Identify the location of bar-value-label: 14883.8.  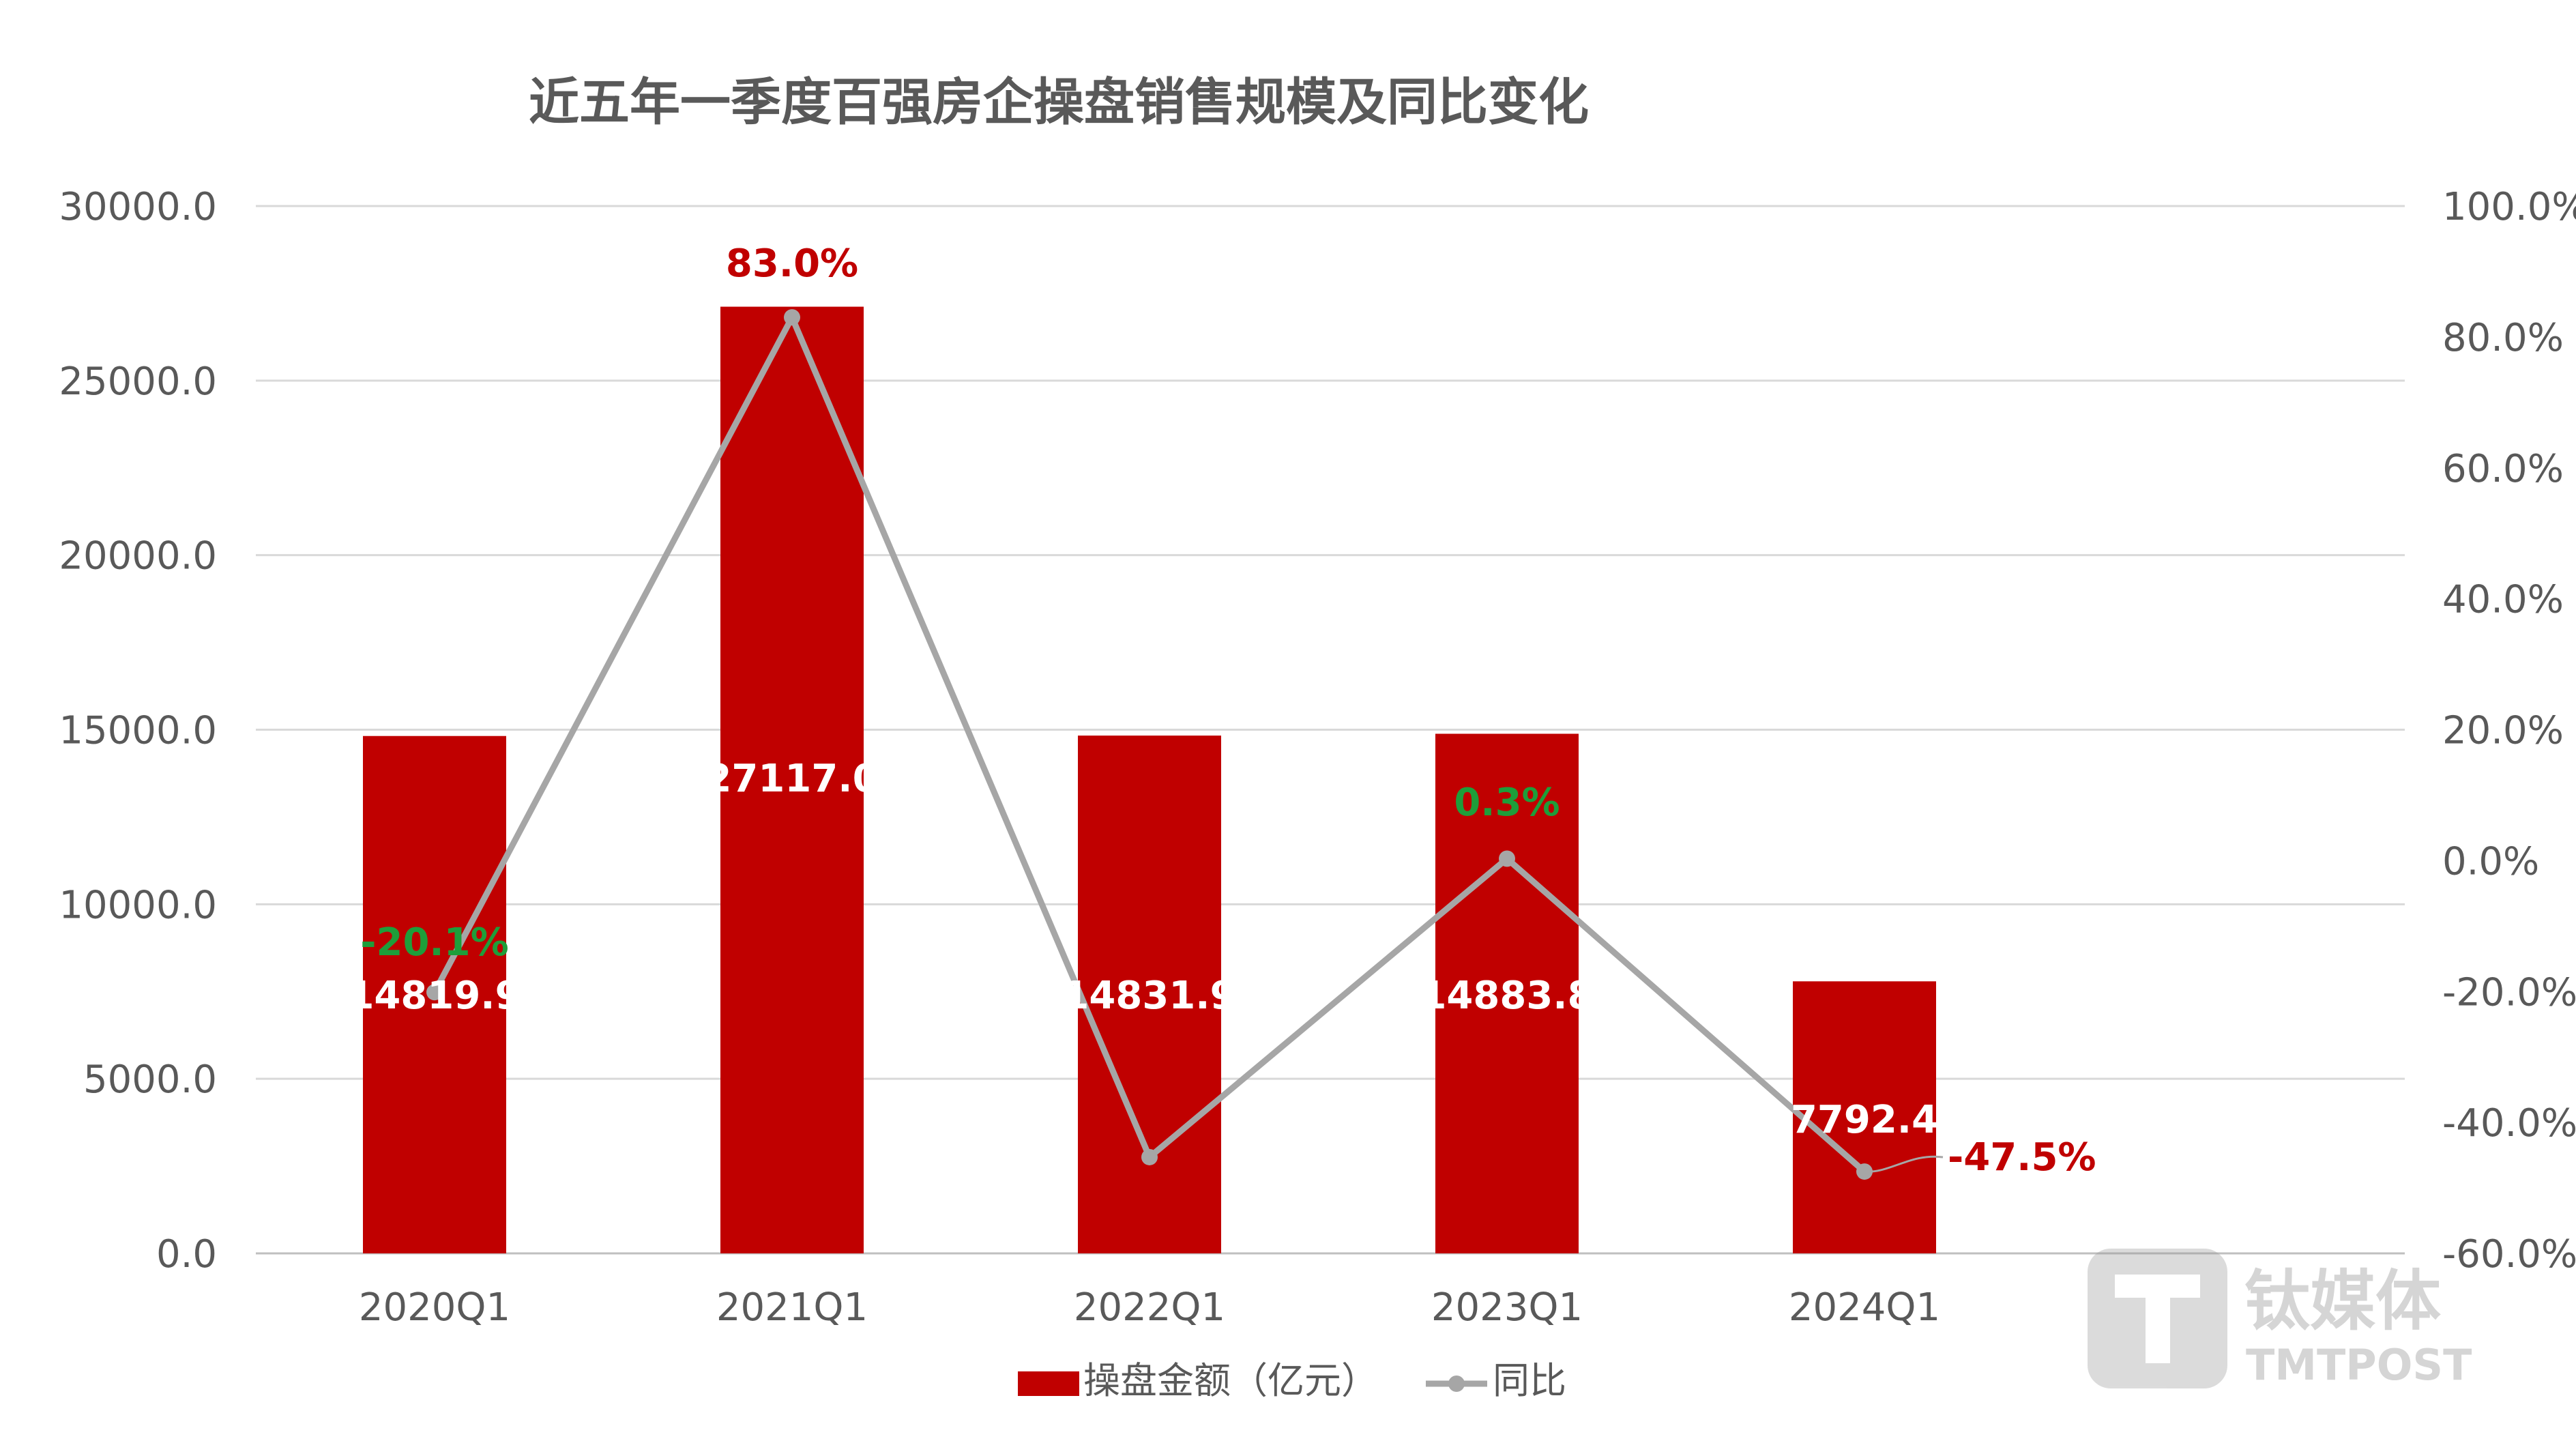
(1507, 996).